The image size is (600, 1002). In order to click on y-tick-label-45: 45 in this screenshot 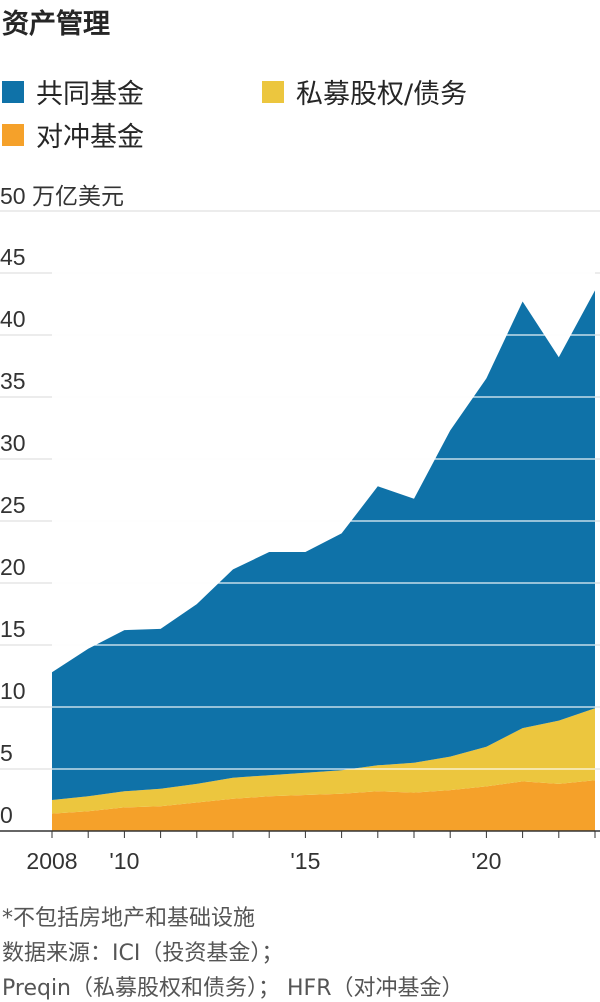, I will do `click(13, 257)`.